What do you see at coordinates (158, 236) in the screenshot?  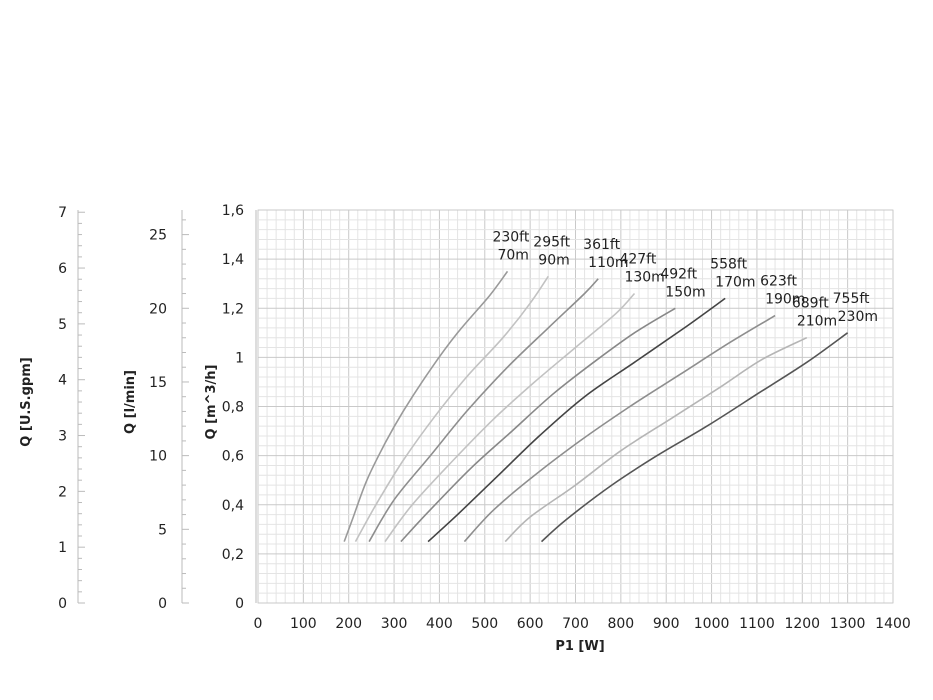 I see `y-tick-label-lmin: 25` at bounding box center [158, 236].